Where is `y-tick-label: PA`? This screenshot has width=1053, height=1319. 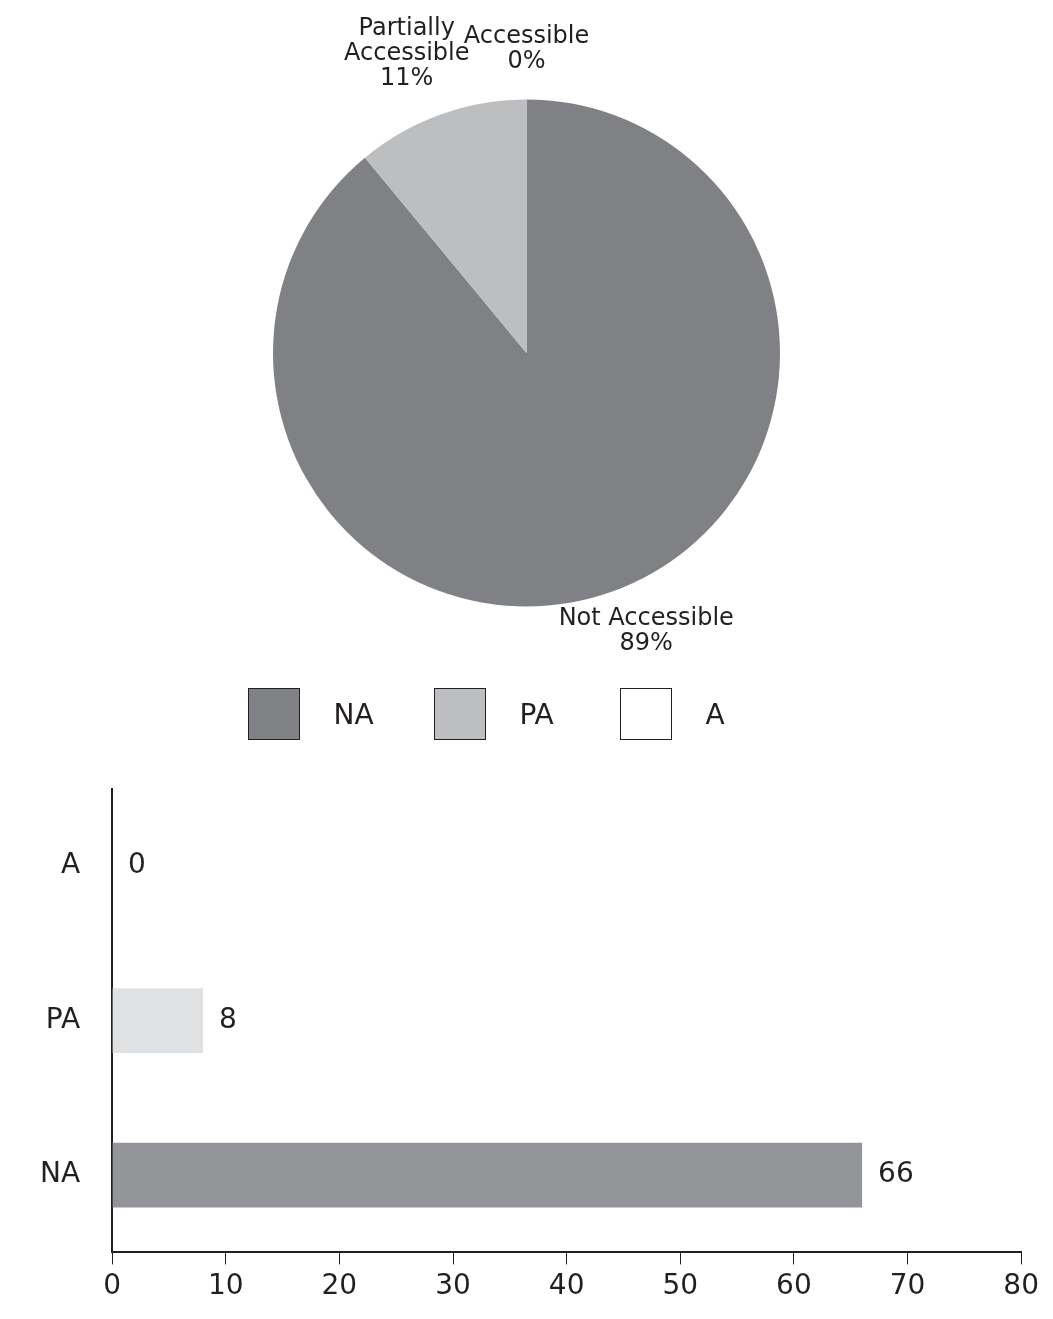
y-tick-label: PA is located at coordinates (63, 1018).